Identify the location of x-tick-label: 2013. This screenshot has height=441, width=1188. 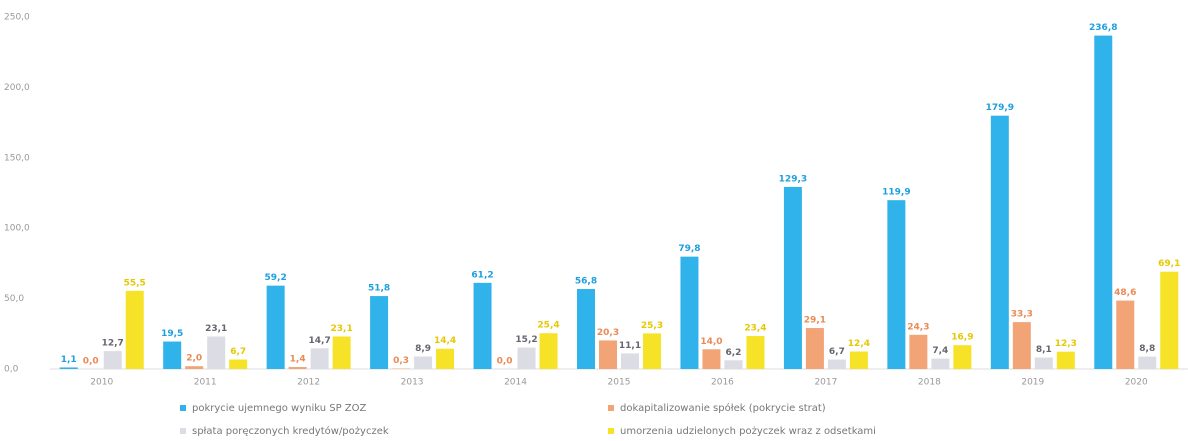
(412, 383).